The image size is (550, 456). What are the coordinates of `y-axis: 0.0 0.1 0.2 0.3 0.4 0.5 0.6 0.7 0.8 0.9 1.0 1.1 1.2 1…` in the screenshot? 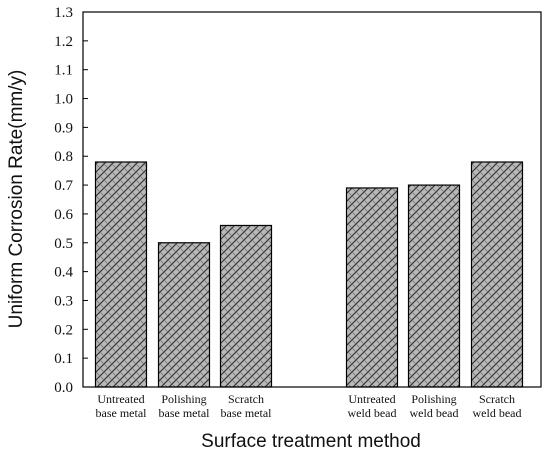 It's located at (71, 200).